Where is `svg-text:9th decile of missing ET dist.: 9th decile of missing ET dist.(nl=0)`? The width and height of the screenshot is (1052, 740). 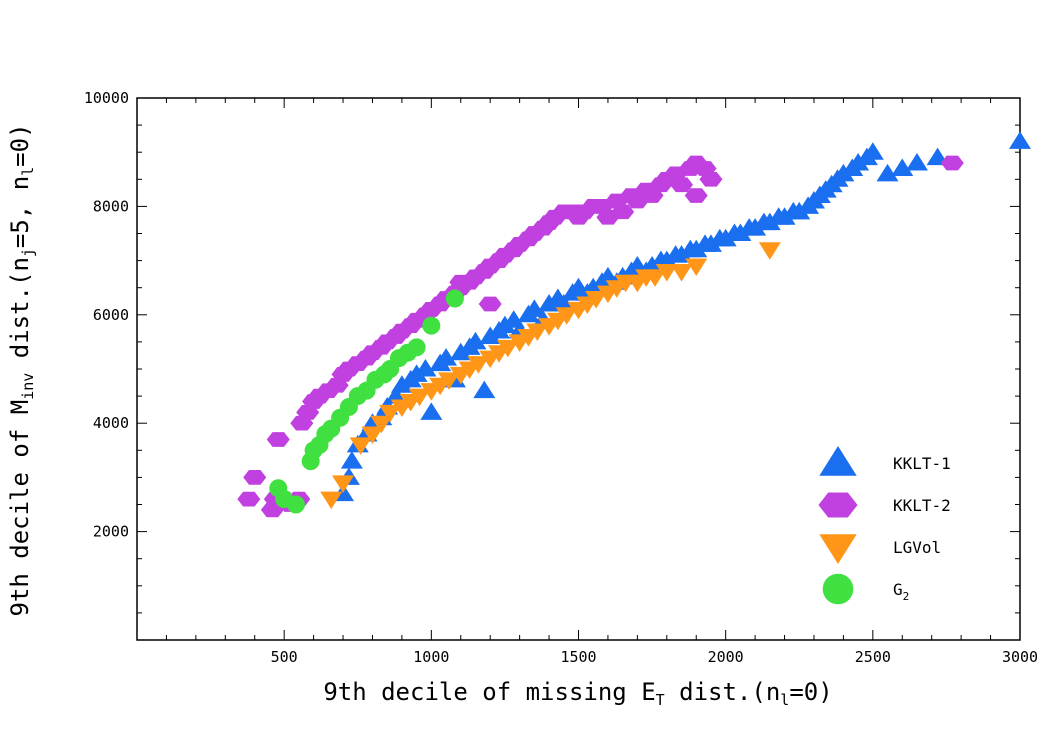
svg-text:9th decile of missing ET dist.: 9th decile of missing ET dist.(nl=0) is located at coordinates (577, 693).